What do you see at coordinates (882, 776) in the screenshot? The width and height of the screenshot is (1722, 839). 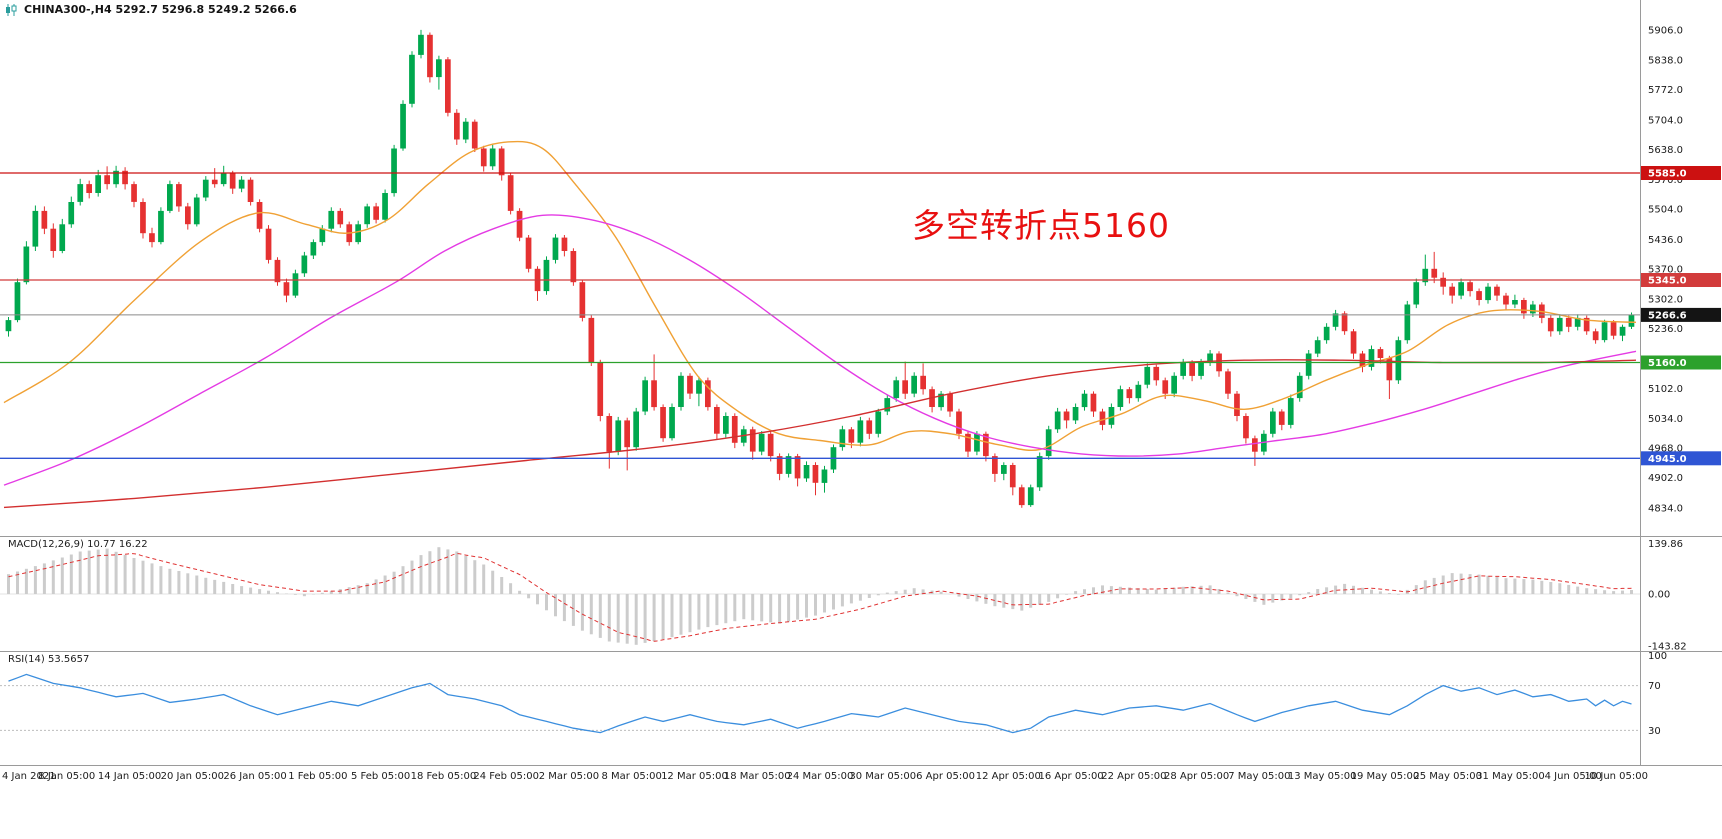 I see `time-axis-label: 30 Mar 05:00` at bounding box center [882, 776].